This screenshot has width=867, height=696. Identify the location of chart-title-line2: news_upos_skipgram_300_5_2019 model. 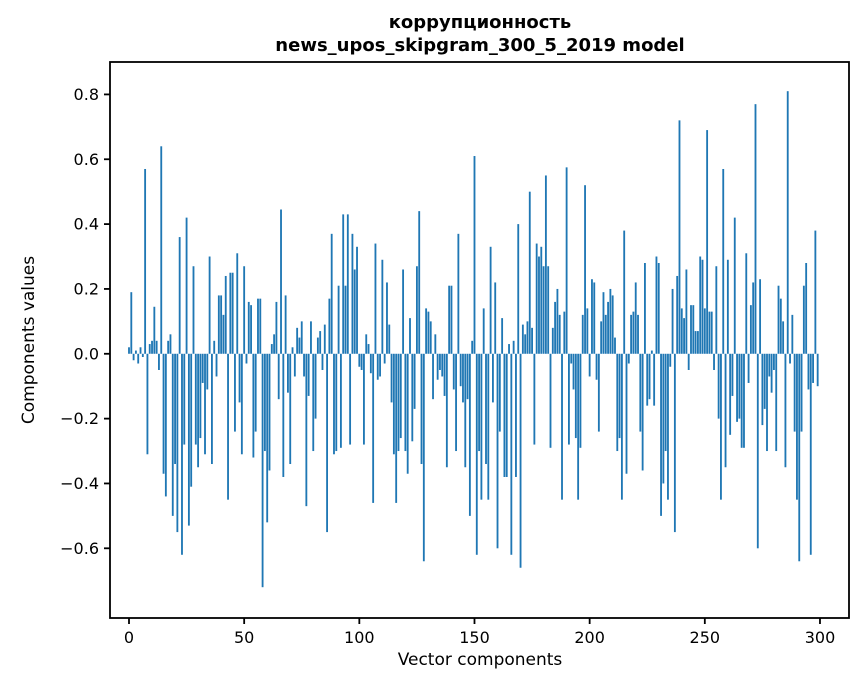
(480, 45).